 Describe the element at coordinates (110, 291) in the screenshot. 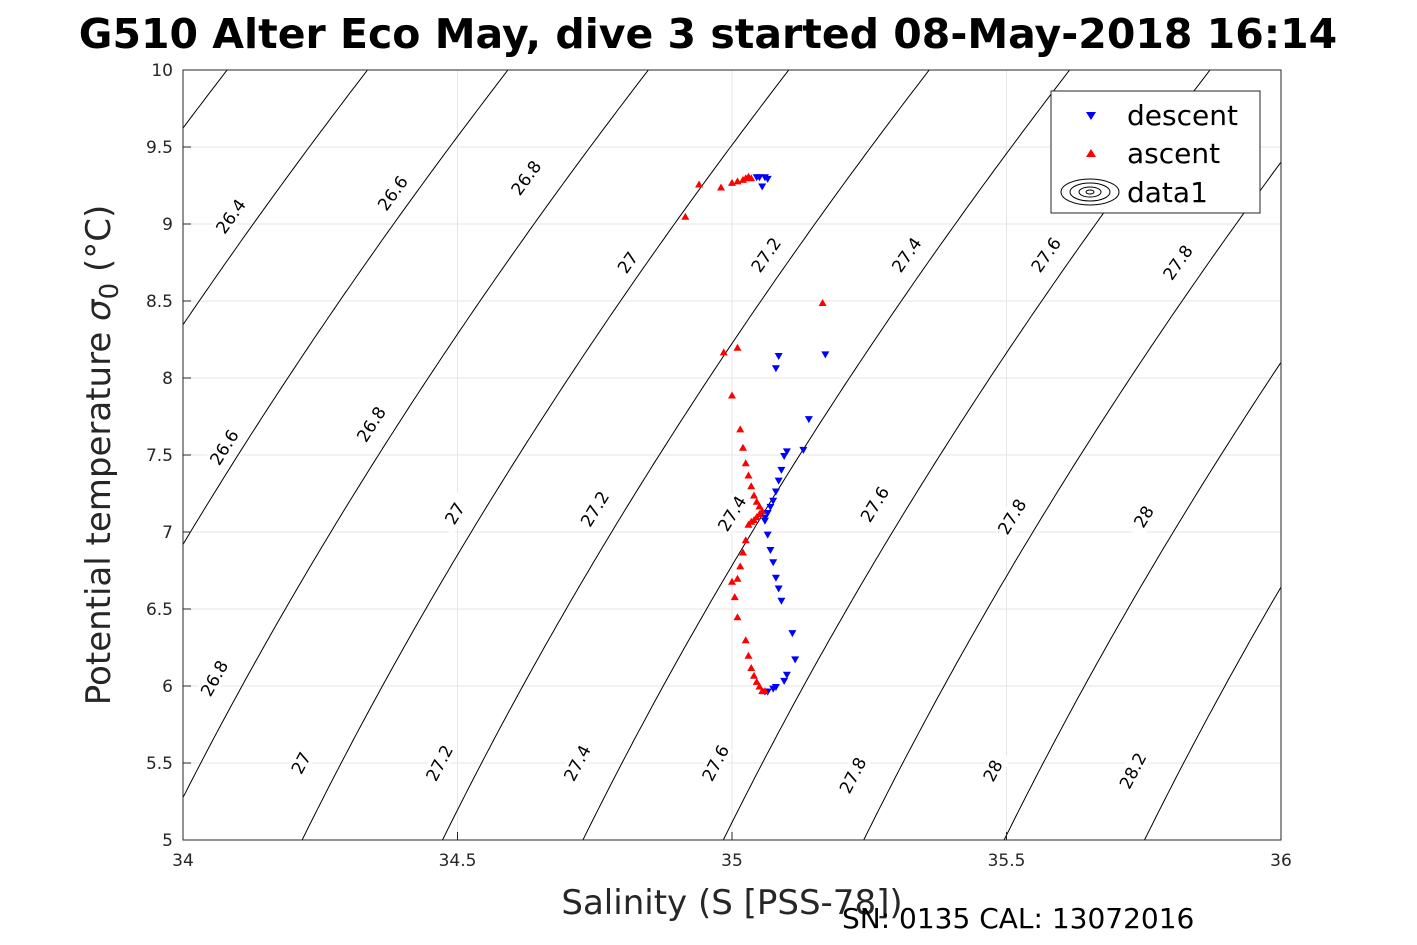

I see `y-axis-label-subscript: 0` at that location.